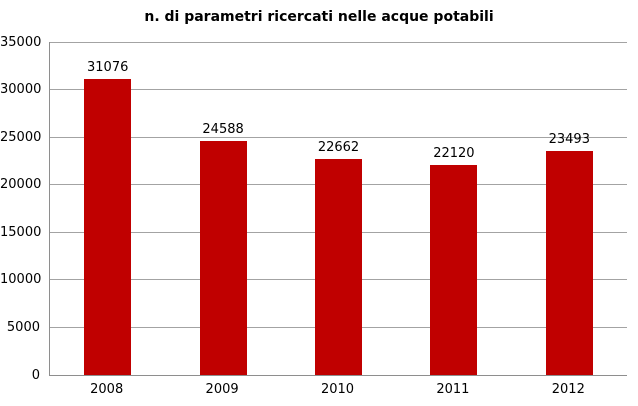 Image resolution: width=638 pixels, height=406 pixels. I want to click on bar-value-label-2008: 31076, so click(108, 68).